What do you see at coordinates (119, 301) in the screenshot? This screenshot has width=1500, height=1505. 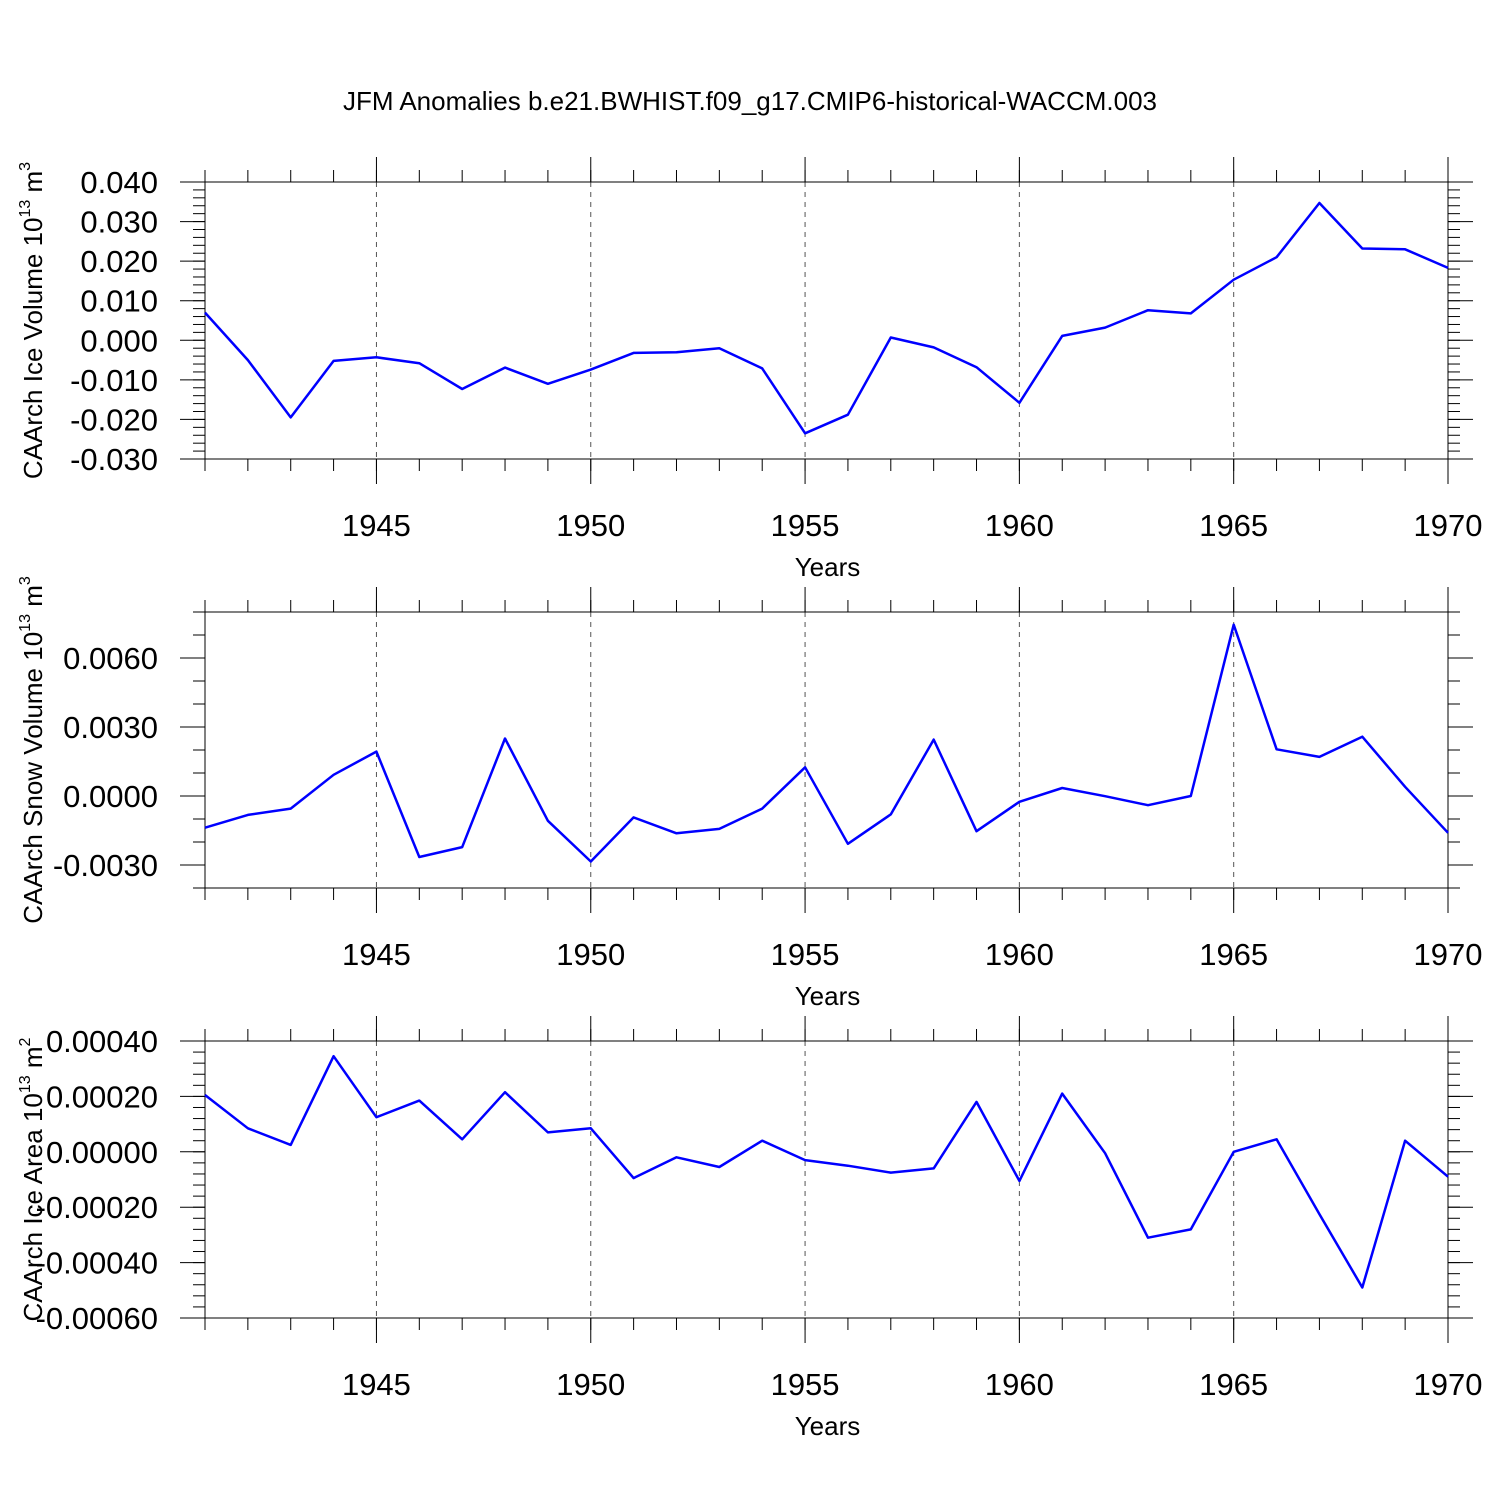 I see `y-tick-label: 0.010` at bounding box center [119, 301].